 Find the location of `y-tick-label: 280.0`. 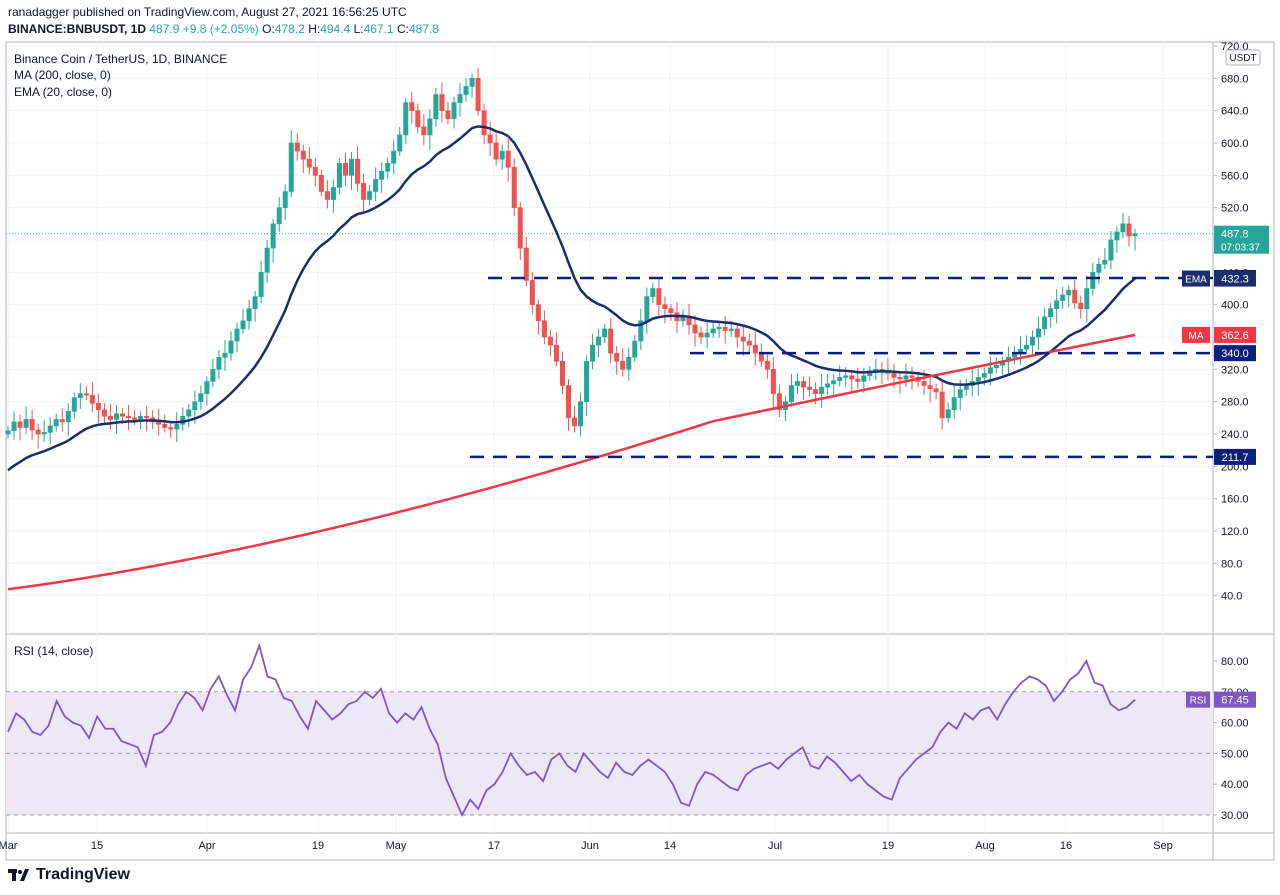

y-tick-label: 280.0 is located at coordinates (1235, 403).